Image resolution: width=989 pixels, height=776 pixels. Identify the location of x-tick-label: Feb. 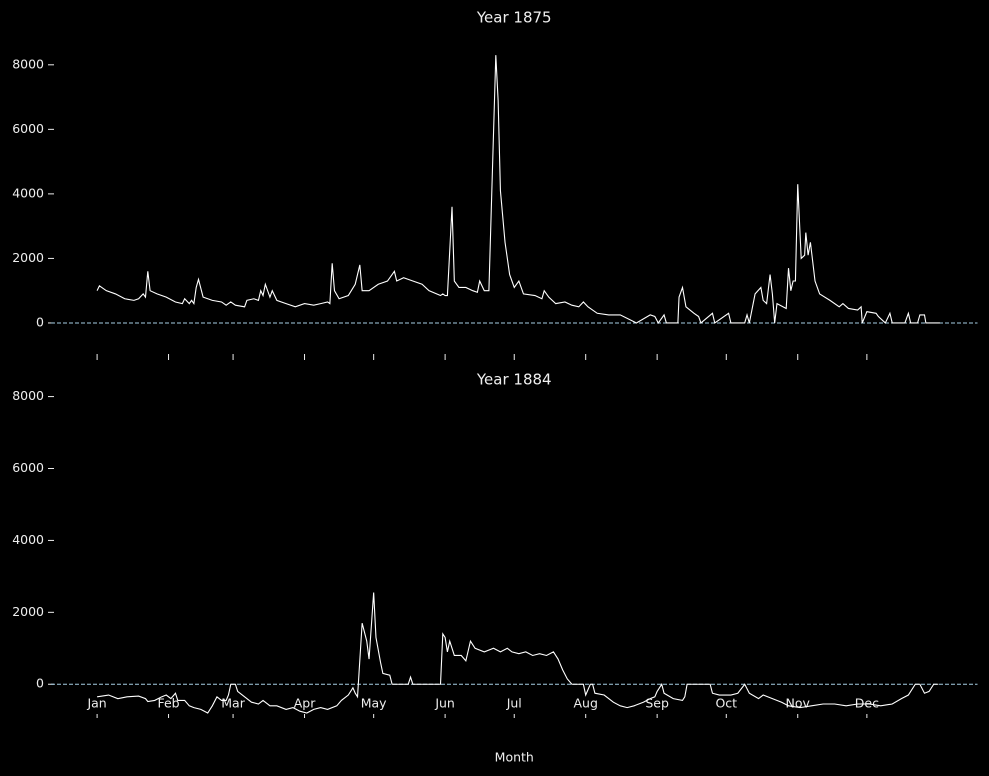
(168, 703).